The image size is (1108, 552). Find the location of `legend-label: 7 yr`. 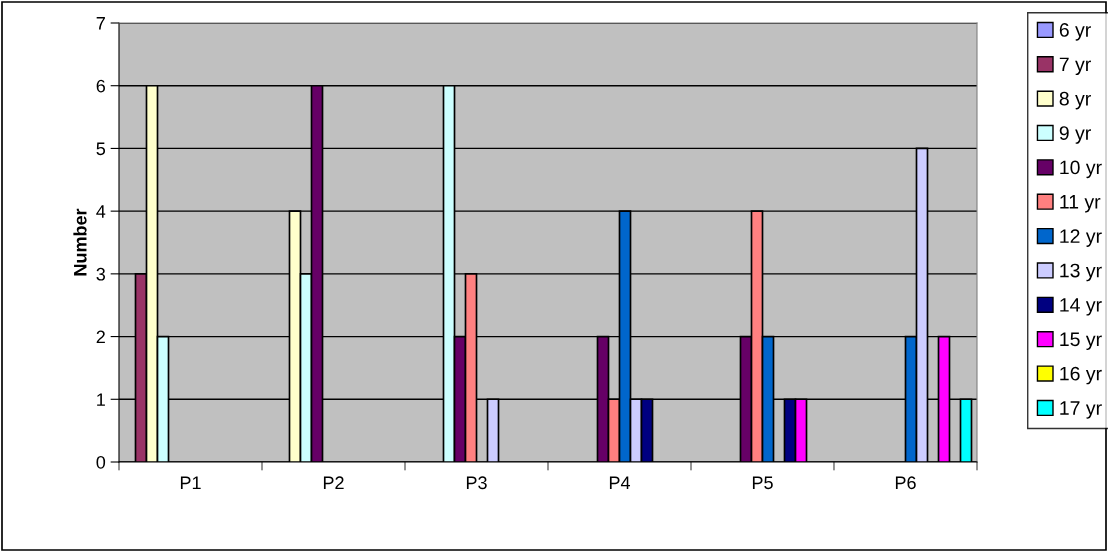

legend-label: 7 yr is located at coordinates (1075, 66).